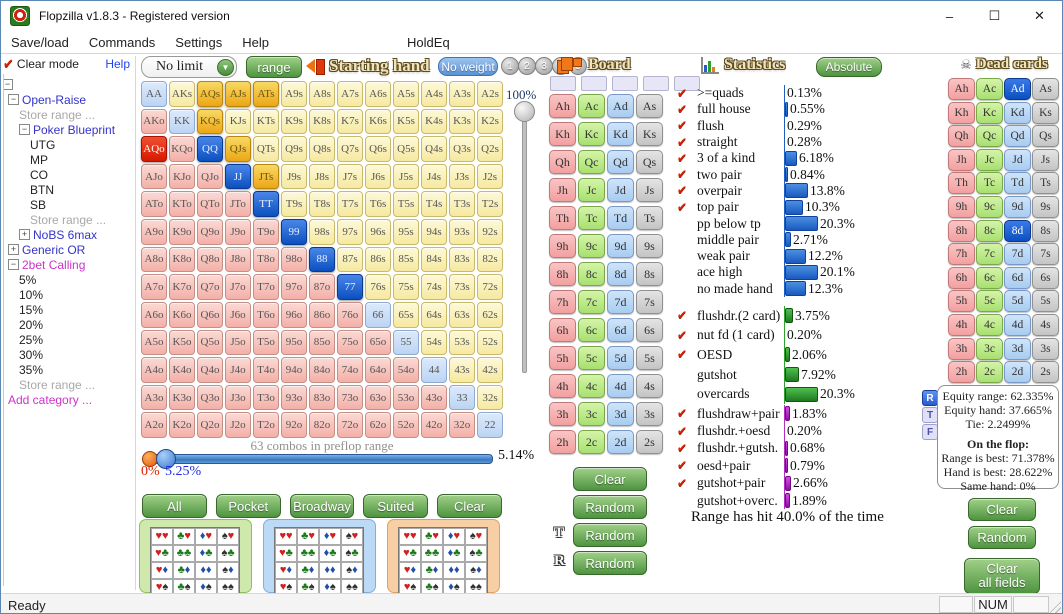  I want to click on hand-AQs: AQs, so click(210, 94).